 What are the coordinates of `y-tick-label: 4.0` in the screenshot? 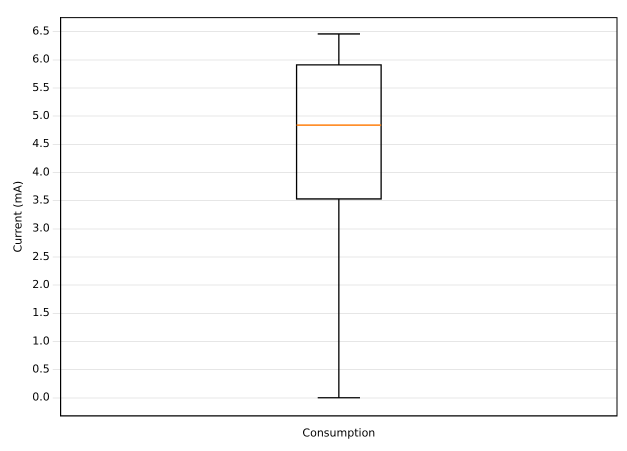 It's located at (41, 171).